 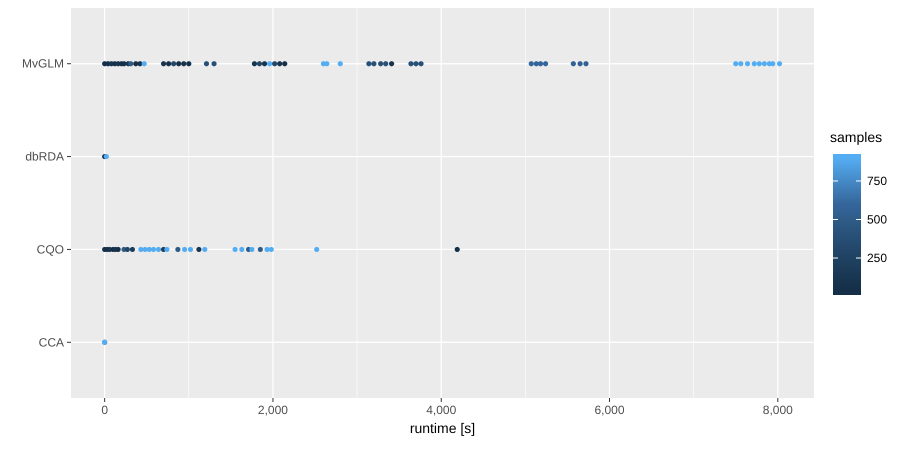 What do you see at coordinates (877, 258) in the screenshot?
I see `color-bar-label: 250` at bounding box center [877, 258].